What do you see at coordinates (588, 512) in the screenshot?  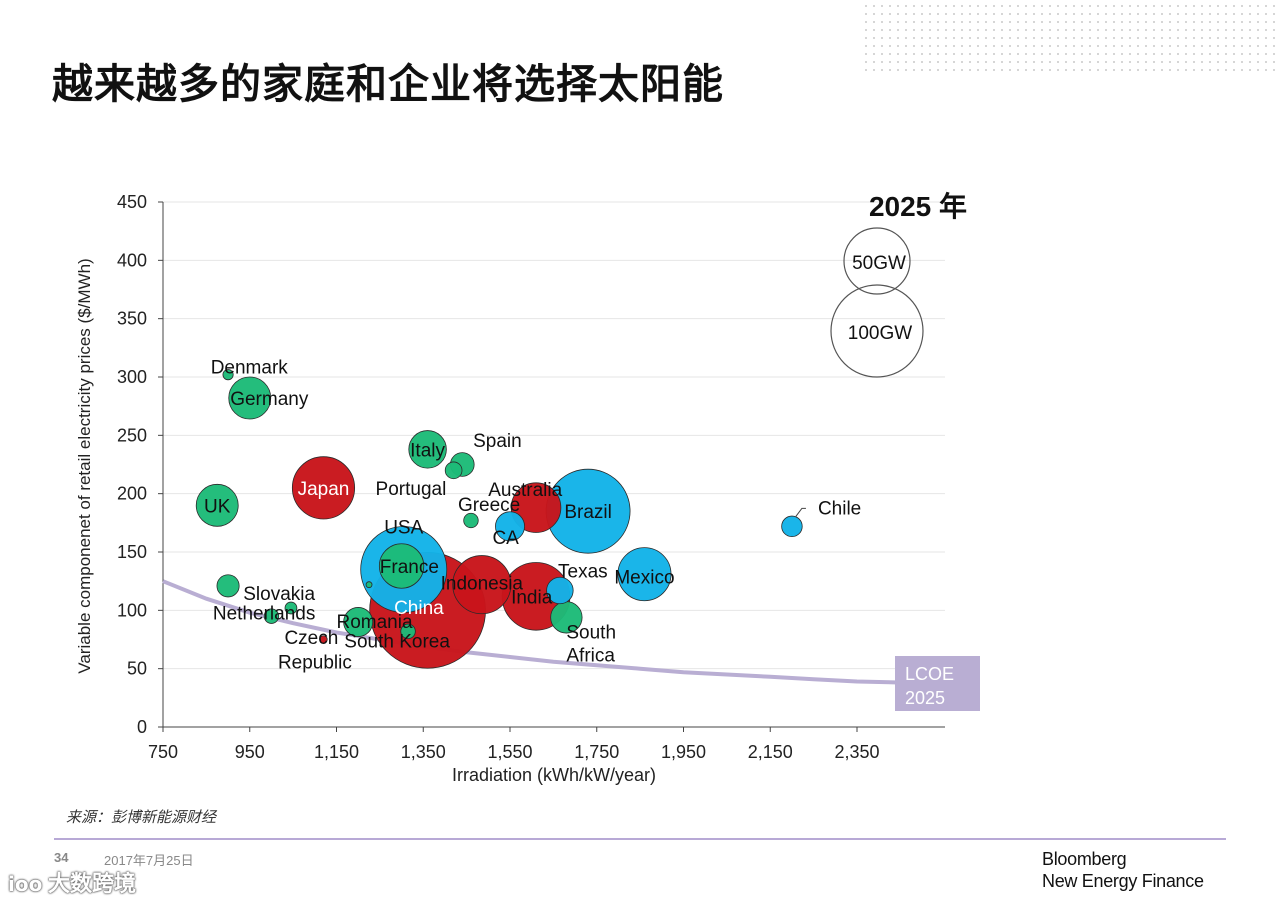 I see `label-brazil: Brazil` at bounding box center [588, 512].